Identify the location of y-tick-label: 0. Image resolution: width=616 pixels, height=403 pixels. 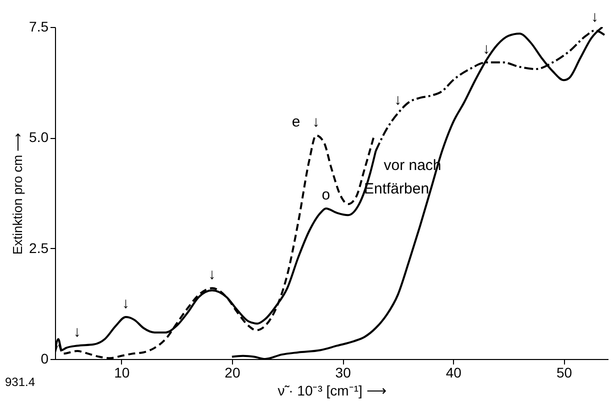
(44, 358).